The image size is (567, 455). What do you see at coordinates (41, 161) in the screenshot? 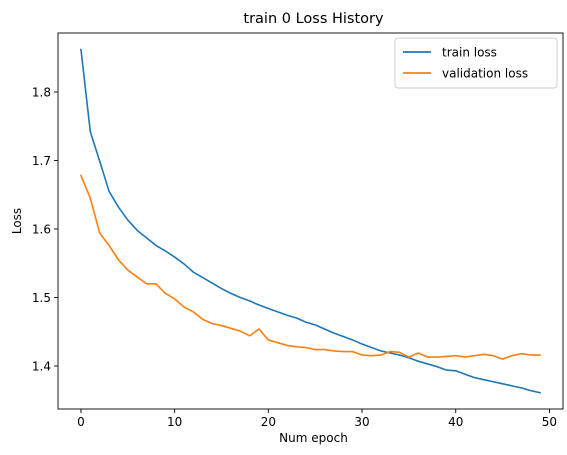
I see `y-tick-label: 1.7` at bounding box center [41, 161].